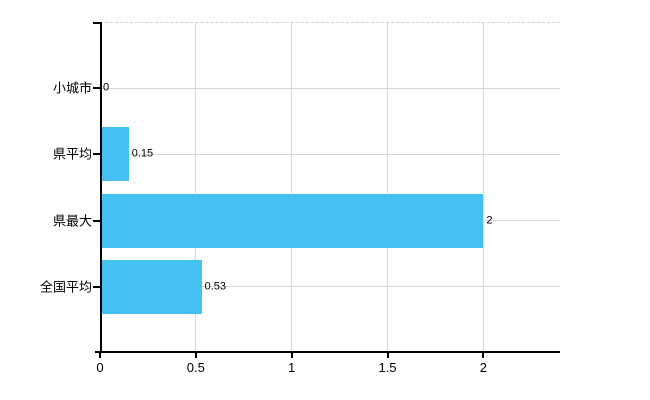 The width and height of the screenshot is (650, 400). Describe the element at coordinates (330, 22) in the screenshot. I see `plot-top-dashed-border` at that location.